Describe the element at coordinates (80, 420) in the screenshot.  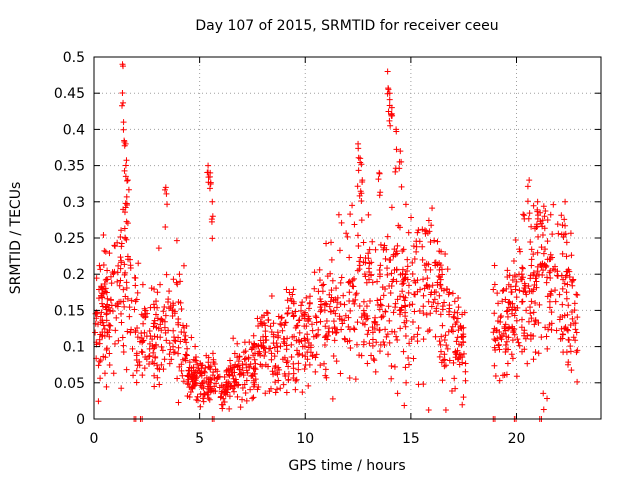
I see `y-tick-label: 0` at that location.